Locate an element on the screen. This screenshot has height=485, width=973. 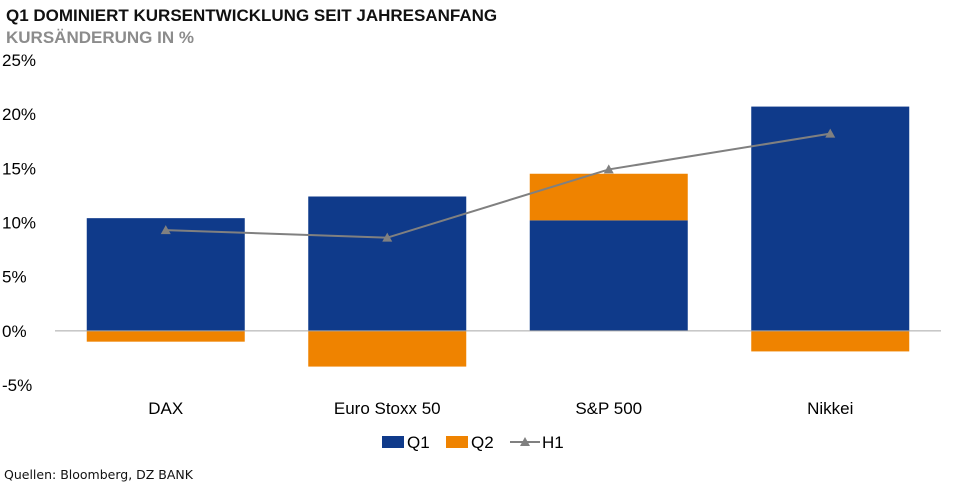
legend: Q1 Q2 H1 is located at coordinates (473, 442).